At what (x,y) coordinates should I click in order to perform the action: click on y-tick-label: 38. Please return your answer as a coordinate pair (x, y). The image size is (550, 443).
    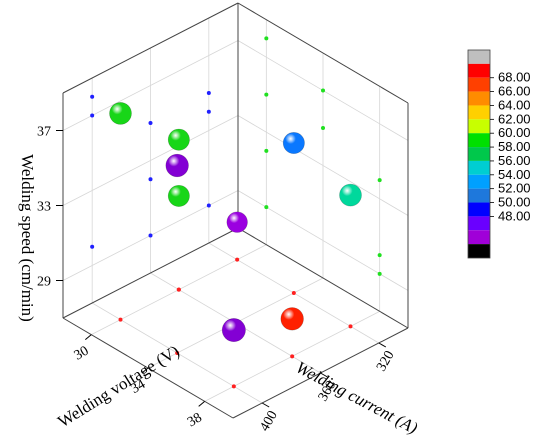
    Looking at the image, I should click on (195, 420).